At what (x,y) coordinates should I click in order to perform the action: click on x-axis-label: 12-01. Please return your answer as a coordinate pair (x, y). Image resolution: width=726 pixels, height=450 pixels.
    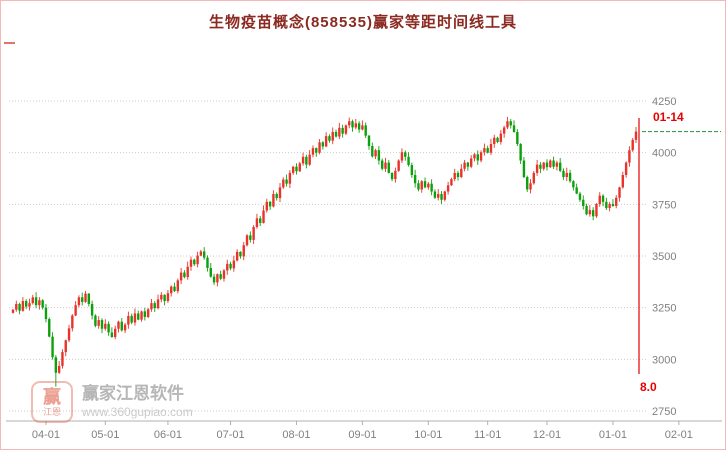
    Looking at the image, I should click on (547, 435).